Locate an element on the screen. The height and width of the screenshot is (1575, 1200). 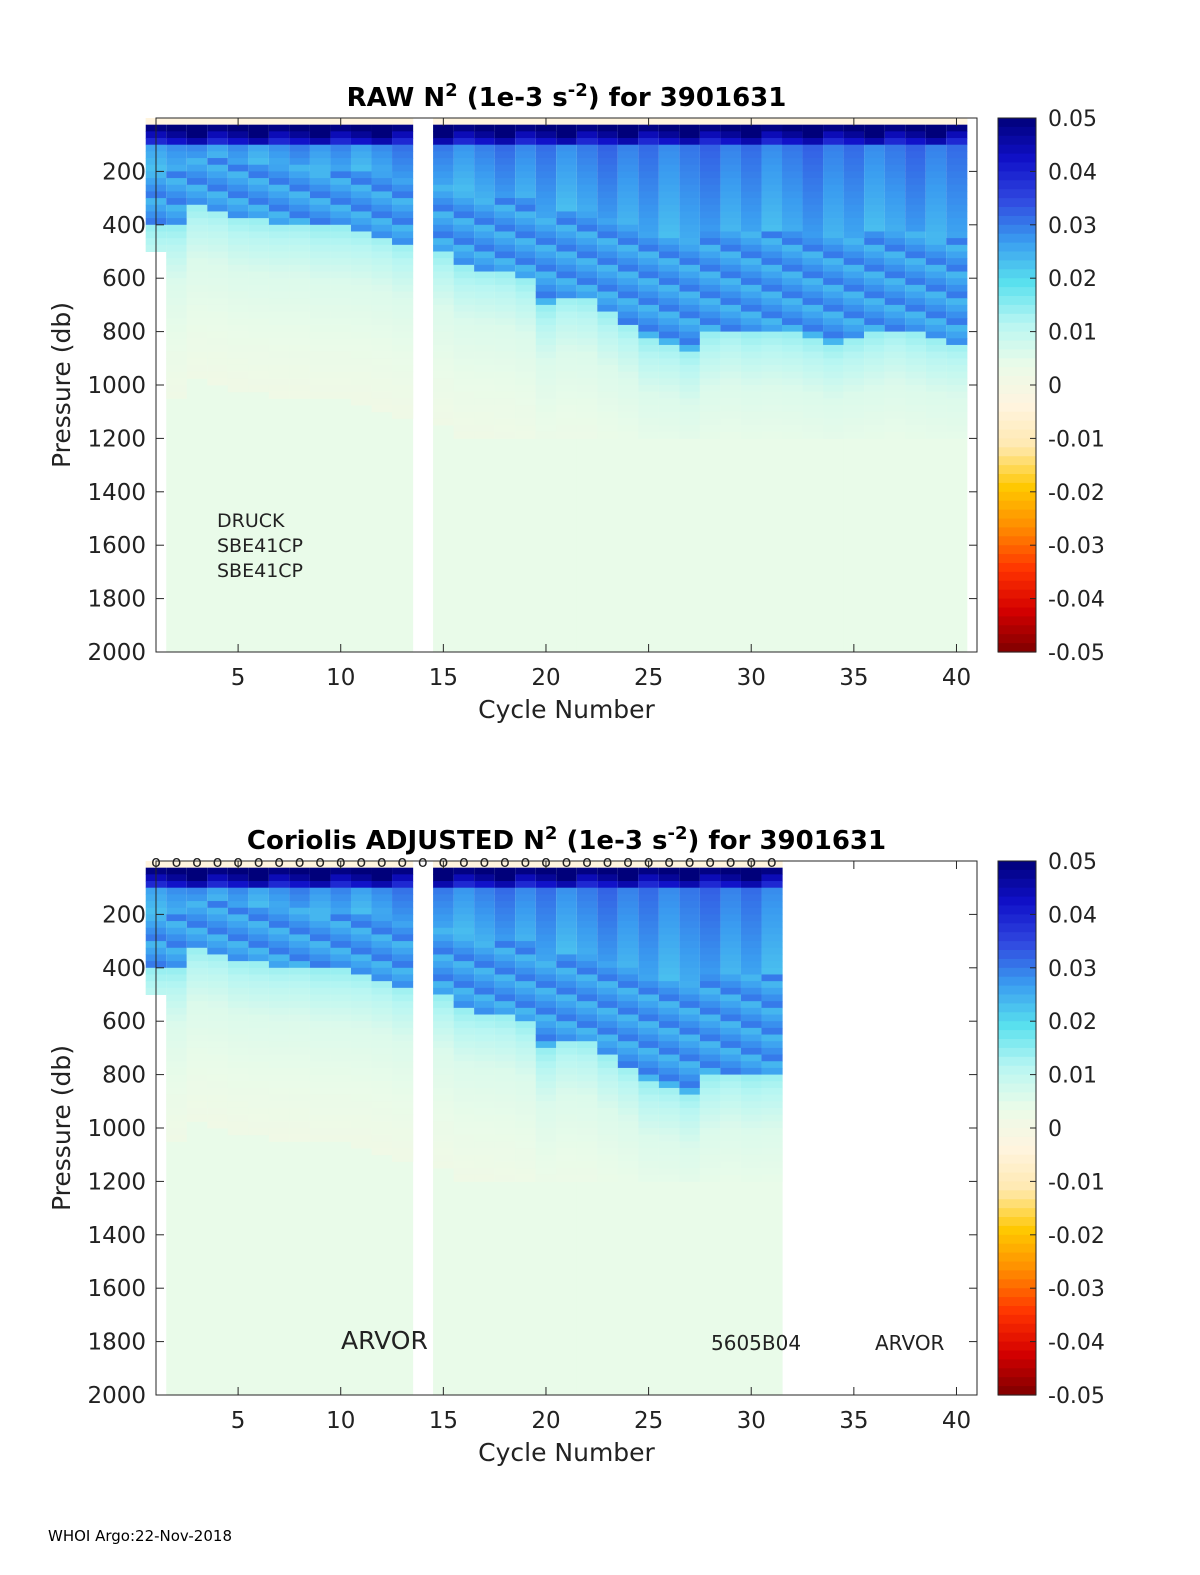
y-axis-label: Pressure (db) is located at coordinates (61, 385).